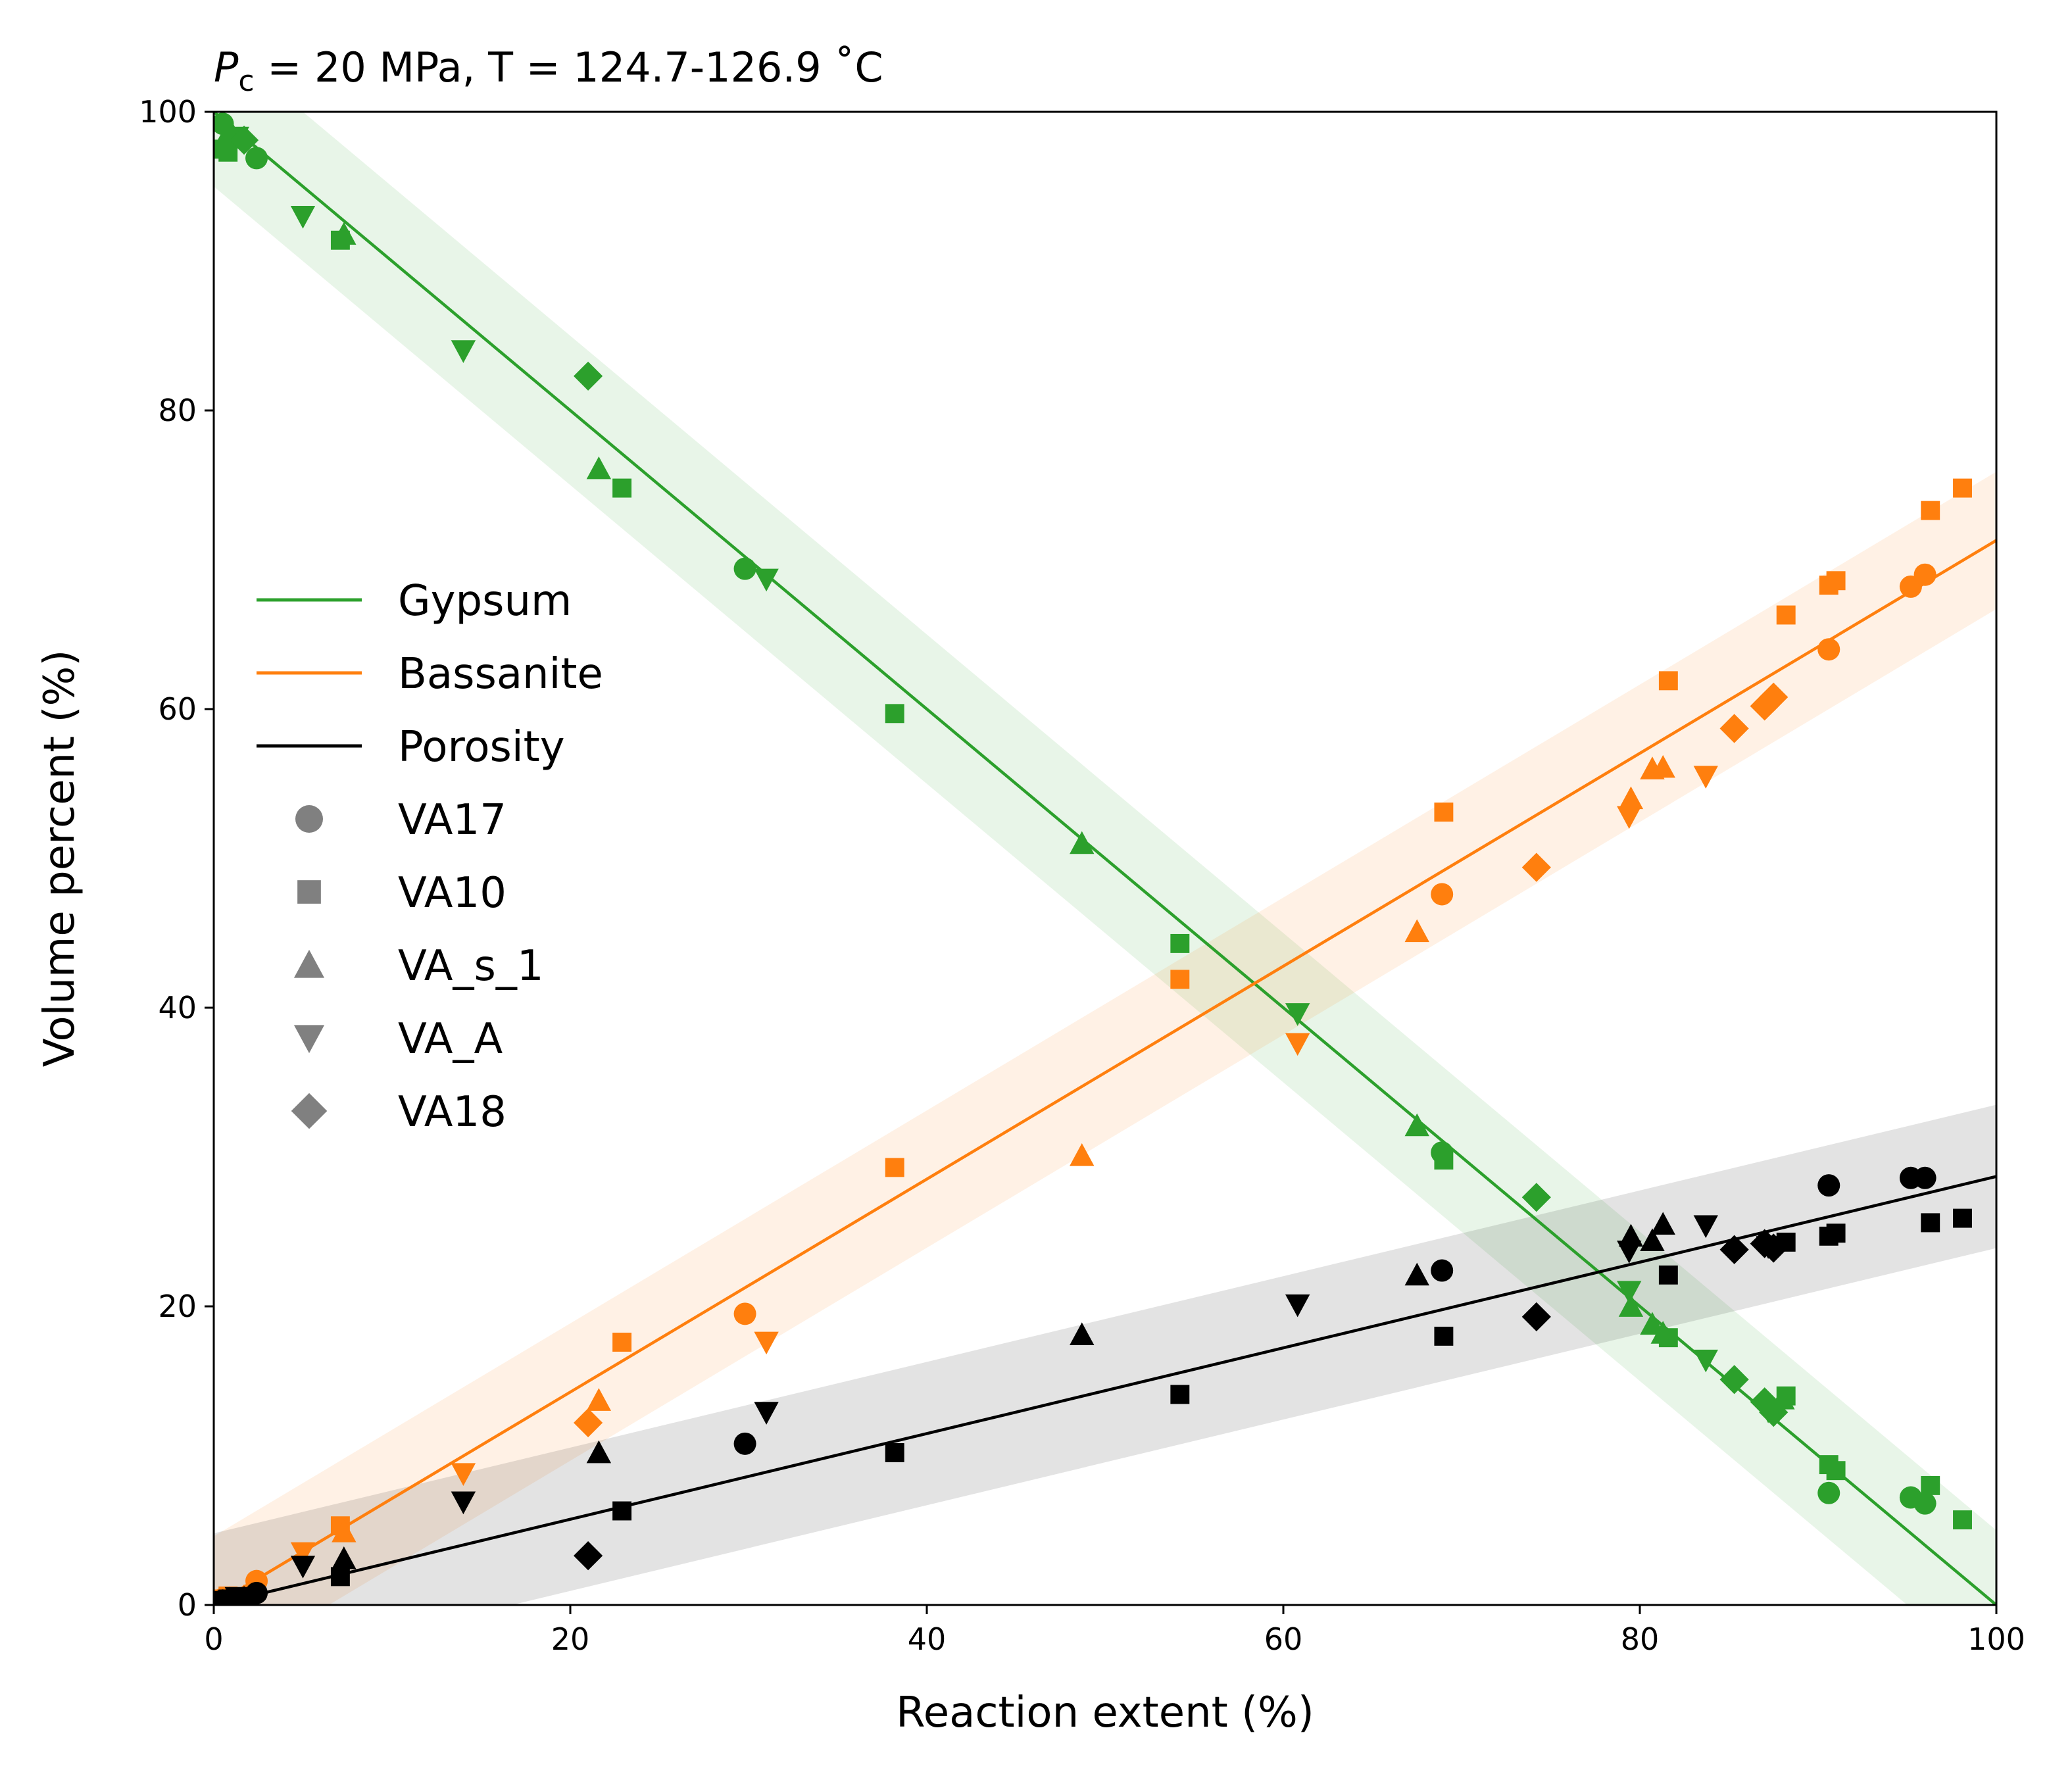  What do you see at coordinates (452, 893) in the screenshot?
I see `legend-label-va10: VA10` at bounding box center [452, 893].